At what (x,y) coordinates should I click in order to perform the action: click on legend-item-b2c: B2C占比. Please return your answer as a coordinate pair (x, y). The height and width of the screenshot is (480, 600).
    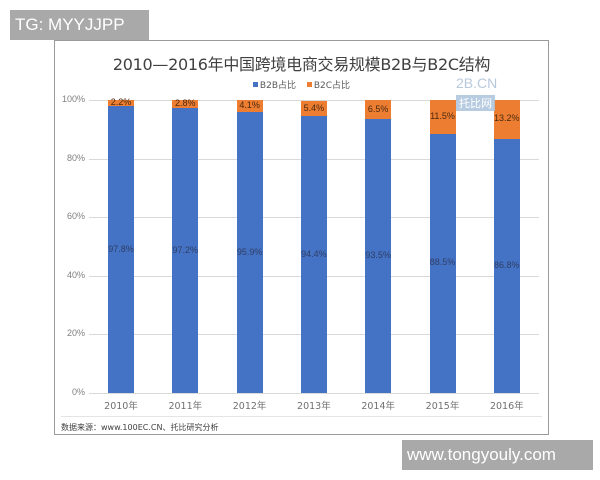
    Looking at the image, I should click on (328, 84).